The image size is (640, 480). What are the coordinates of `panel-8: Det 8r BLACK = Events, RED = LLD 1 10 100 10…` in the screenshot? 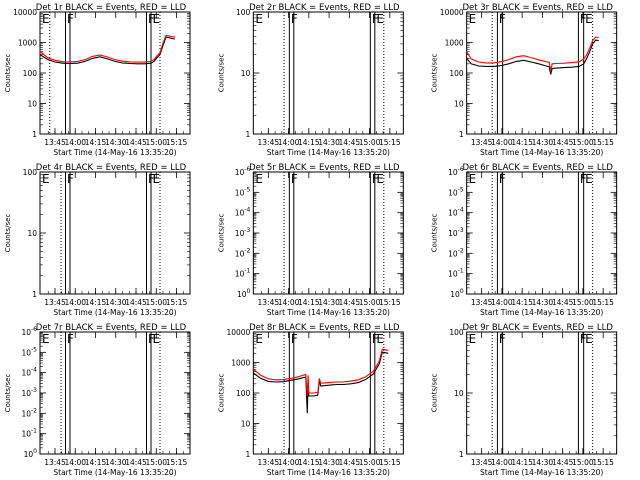 It's located at (310, 400).